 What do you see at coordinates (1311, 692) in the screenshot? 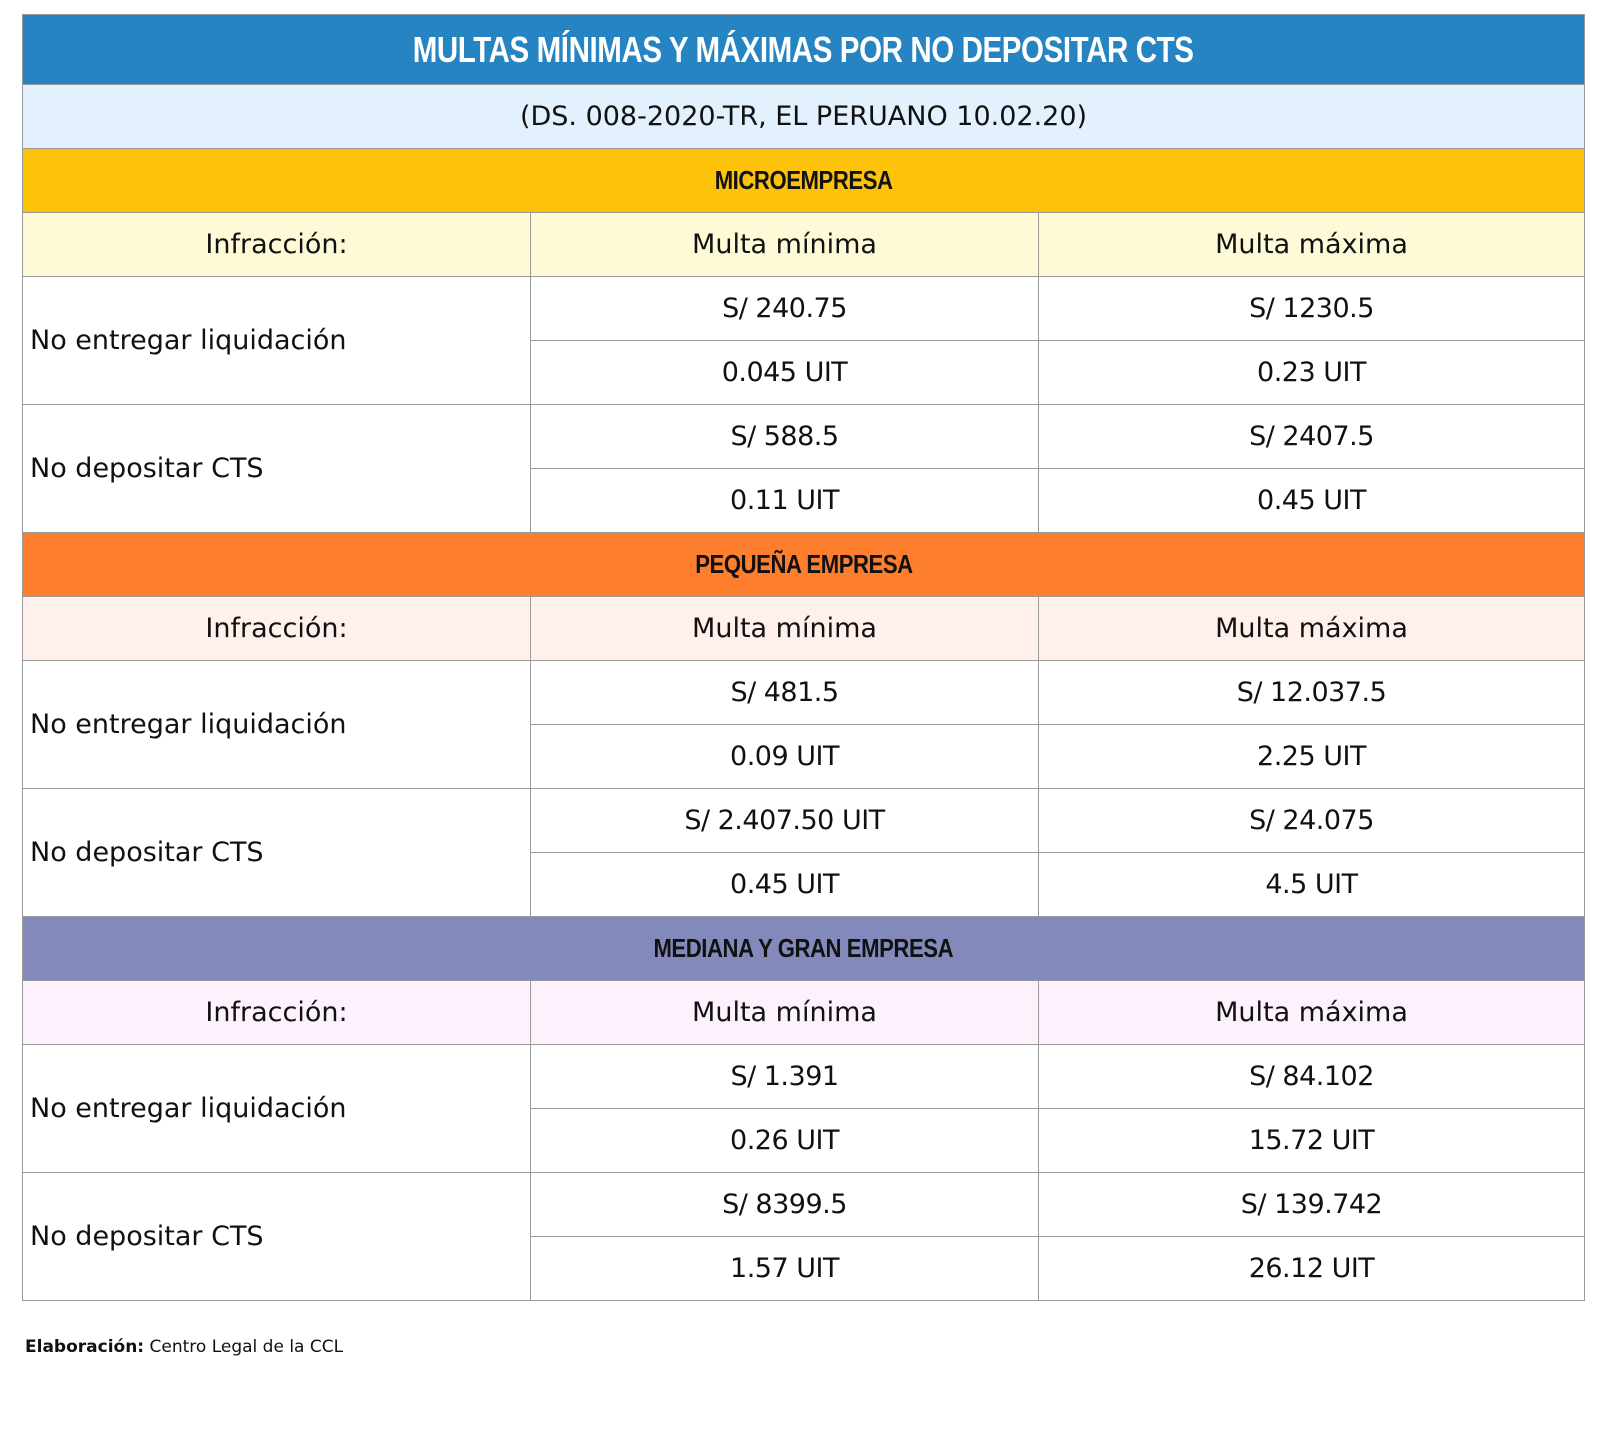
I see `max-fine-soles: S/ 12.037.5` at bounding box center [1311, 692].